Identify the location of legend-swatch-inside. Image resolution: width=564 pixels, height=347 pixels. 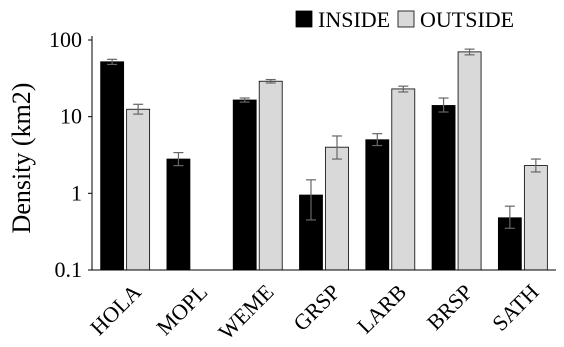
(304, 19).